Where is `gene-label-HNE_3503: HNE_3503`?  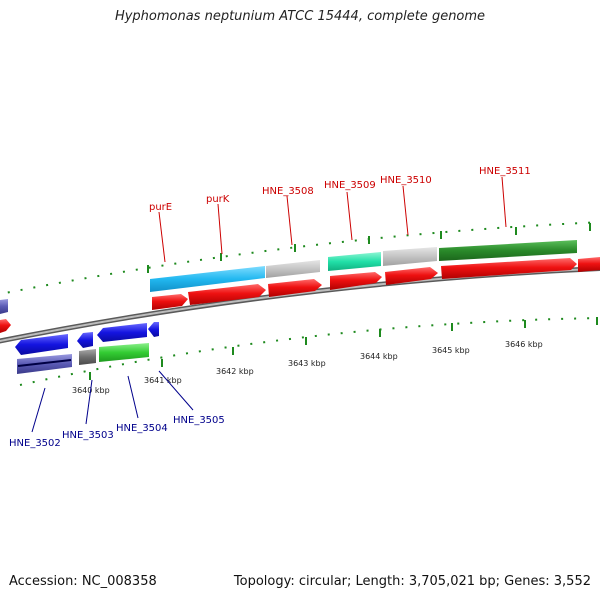 gene-label-HNE_3503: HNE_3503 is located at coordinates (88, 435).